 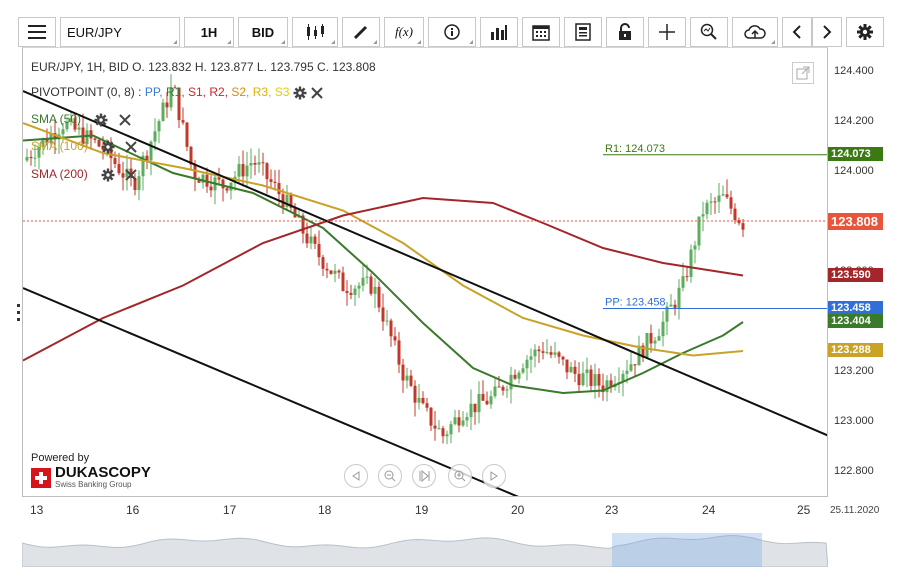 I want to click on timeframe-selector: 1H, so click(x=209, y=32).